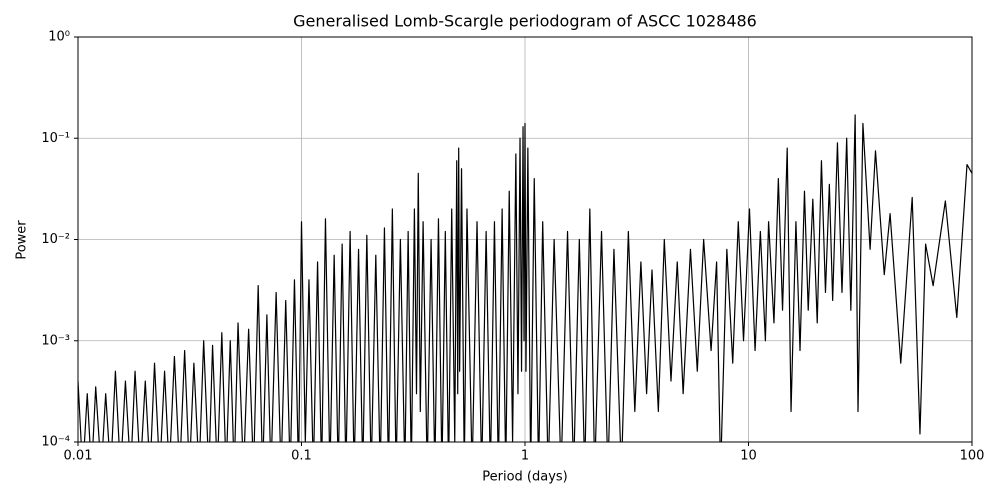 The image size is (1000, 500). Describe the element at coordinates (525, 477) in the screenshot. I see `x-axis-label: Period (days)` at that location.